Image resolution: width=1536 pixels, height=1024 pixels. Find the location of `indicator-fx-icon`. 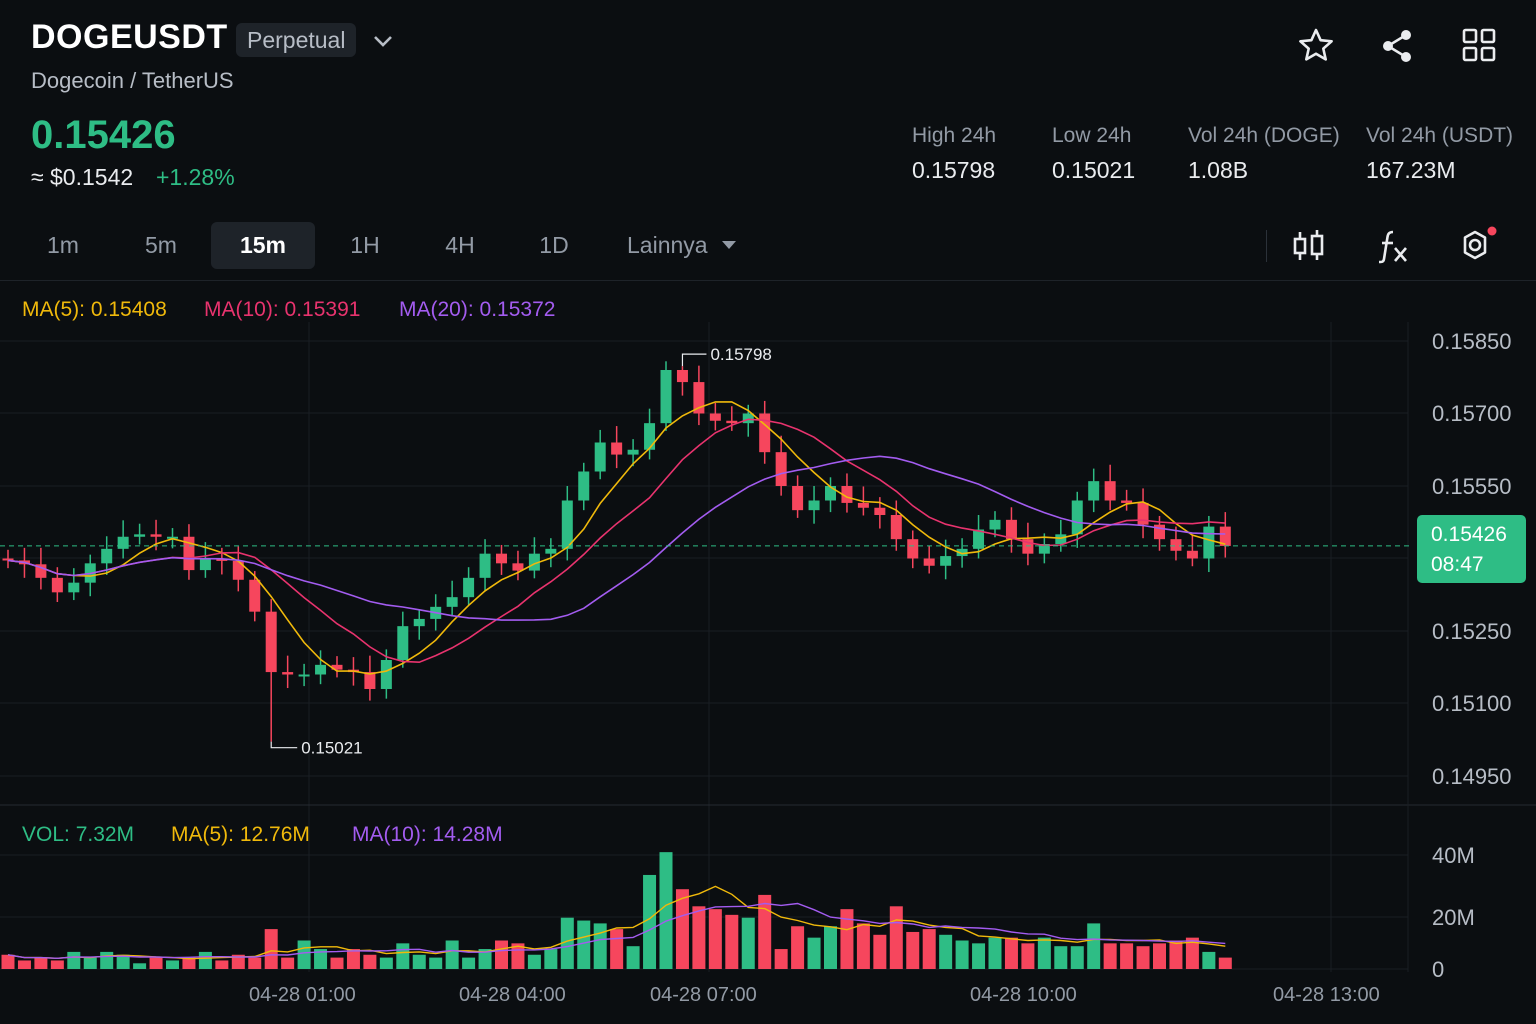

indicator-fx-icon is located at coordinates (1393, 248).